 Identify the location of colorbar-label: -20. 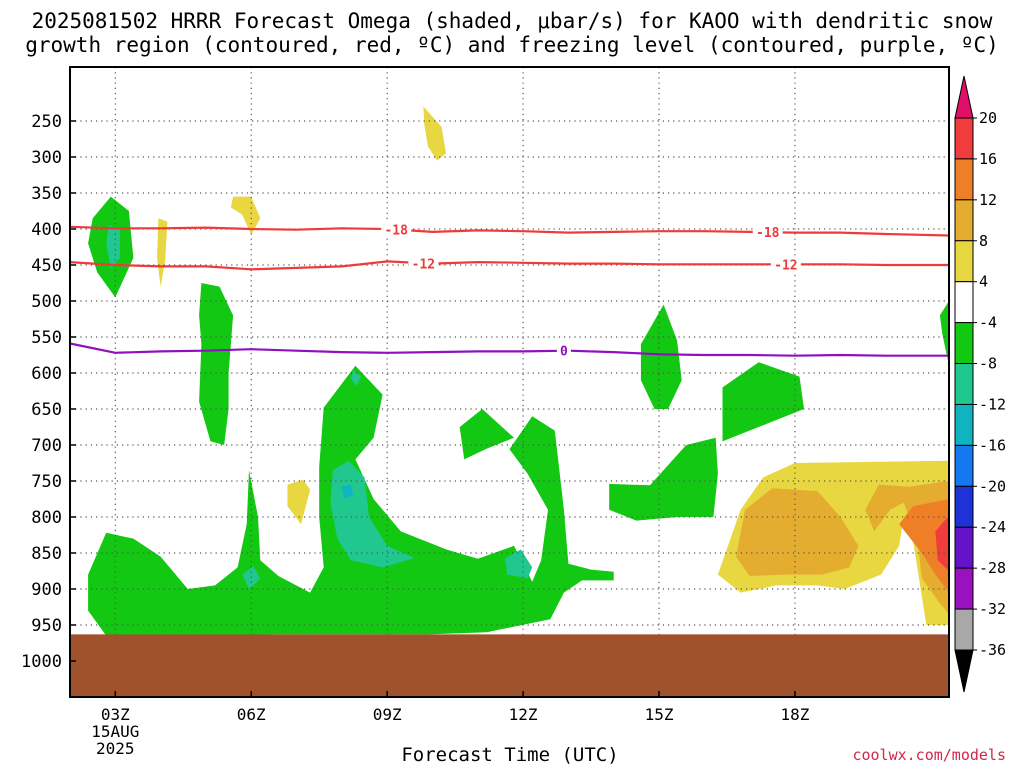
(992, 486).